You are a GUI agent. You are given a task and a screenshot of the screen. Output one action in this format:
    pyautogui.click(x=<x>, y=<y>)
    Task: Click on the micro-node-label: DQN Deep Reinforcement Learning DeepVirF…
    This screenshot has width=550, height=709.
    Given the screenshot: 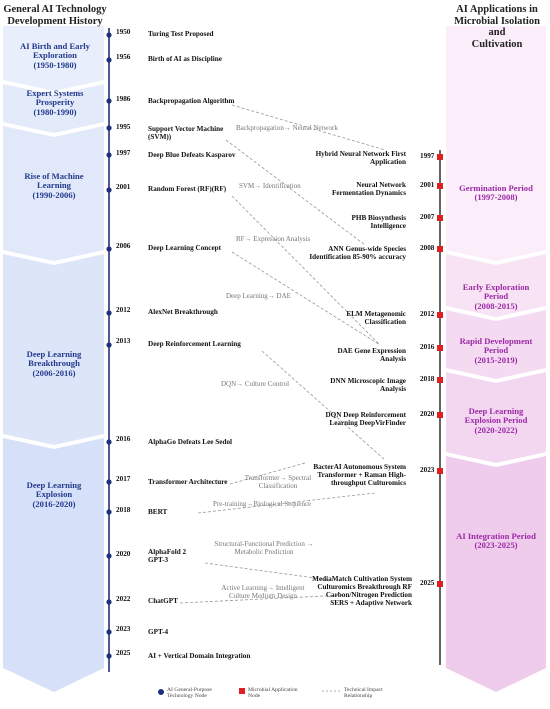 What is the action you would take?
    pyautogui.click(x=365, y=419)
    